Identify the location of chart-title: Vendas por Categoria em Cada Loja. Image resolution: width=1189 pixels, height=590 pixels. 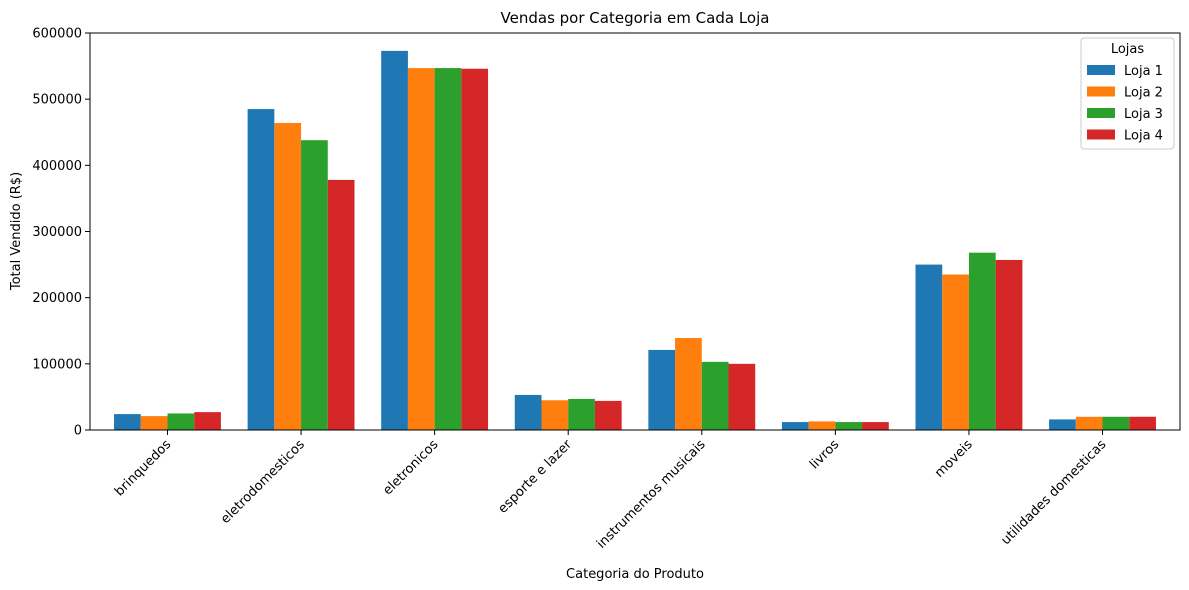
(635, 18).